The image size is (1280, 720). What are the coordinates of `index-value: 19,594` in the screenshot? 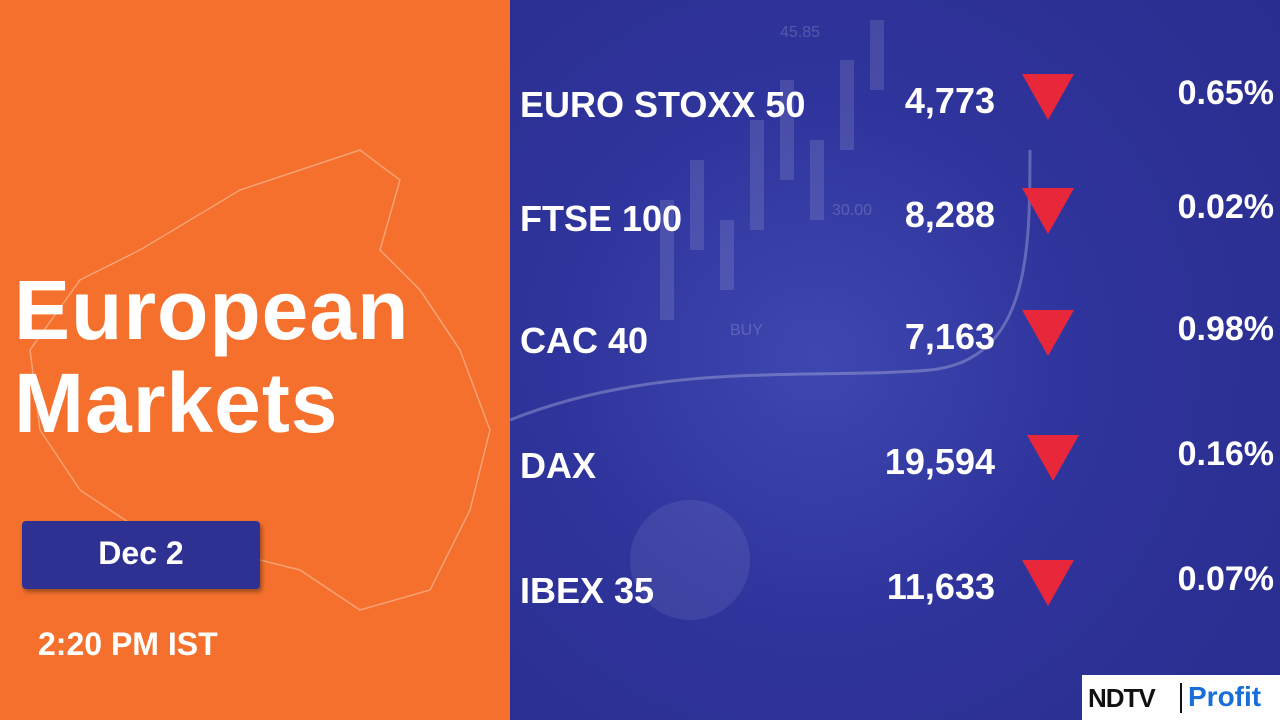 It's located at (939, 461).